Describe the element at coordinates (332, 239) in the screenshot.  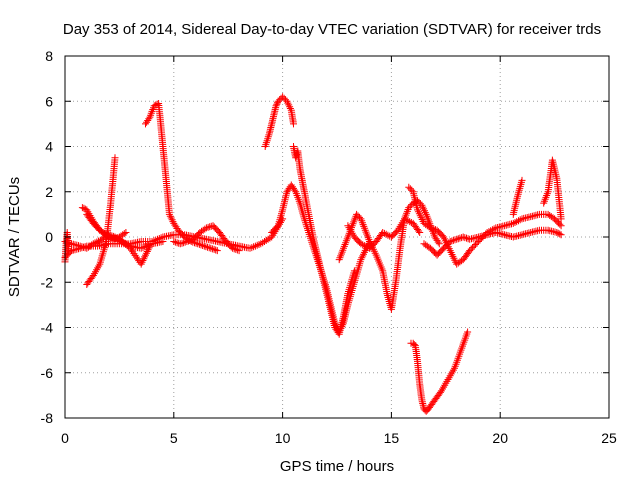
I see `series-trace-i` at that location.